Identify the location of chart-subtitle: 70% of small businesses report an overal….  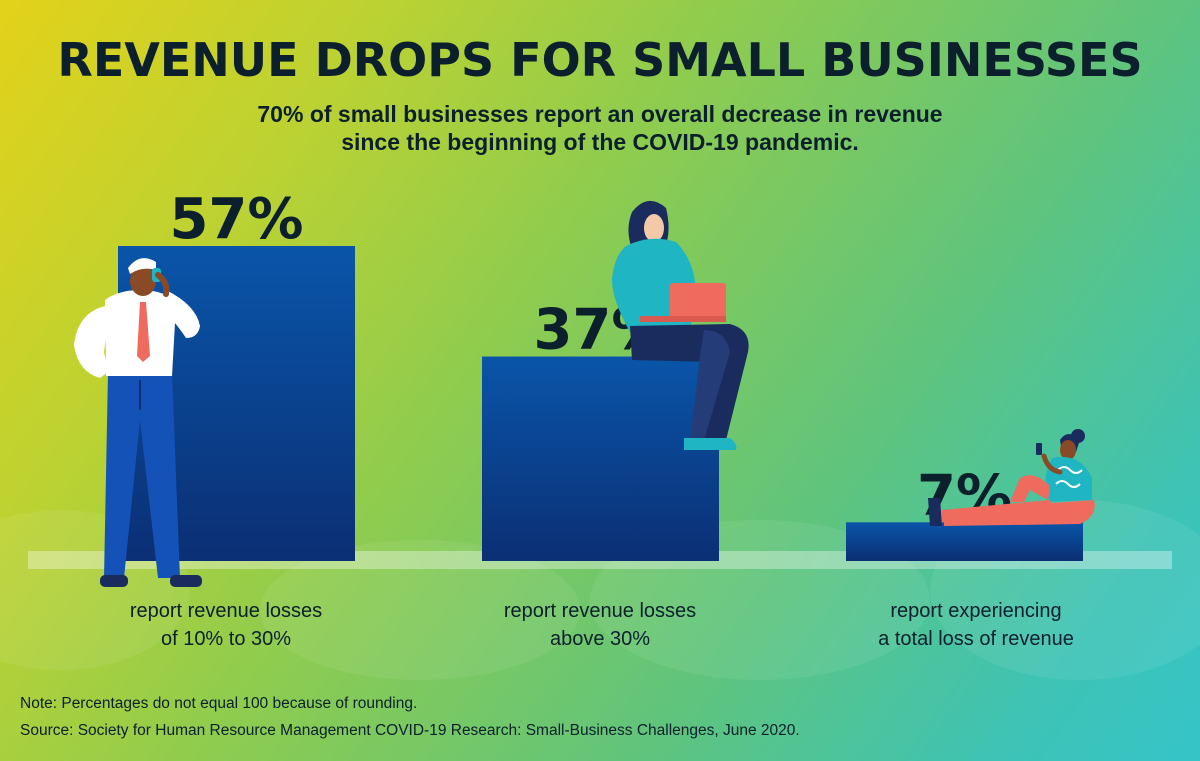
(600, 128).